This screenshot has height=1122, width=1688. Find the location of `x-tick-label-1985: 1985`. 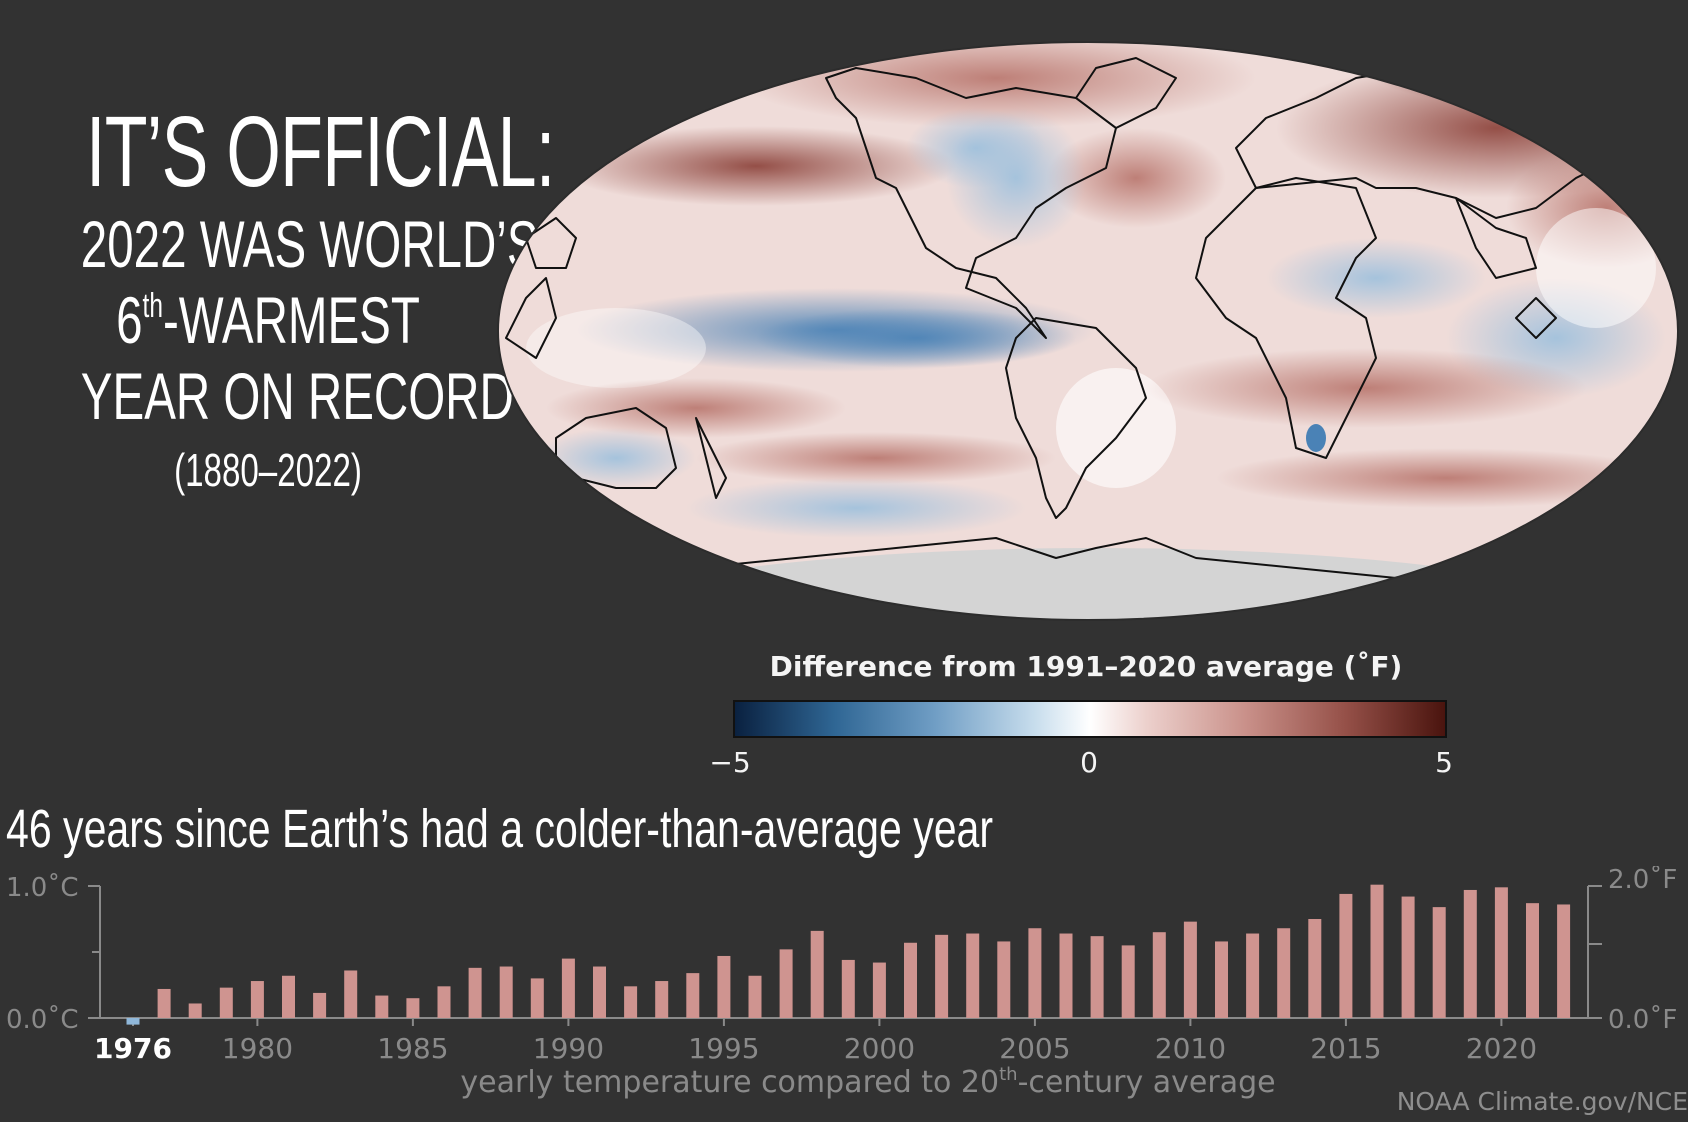

x-tick-label-1985: 1985 is located at coordinates (412, 1048).